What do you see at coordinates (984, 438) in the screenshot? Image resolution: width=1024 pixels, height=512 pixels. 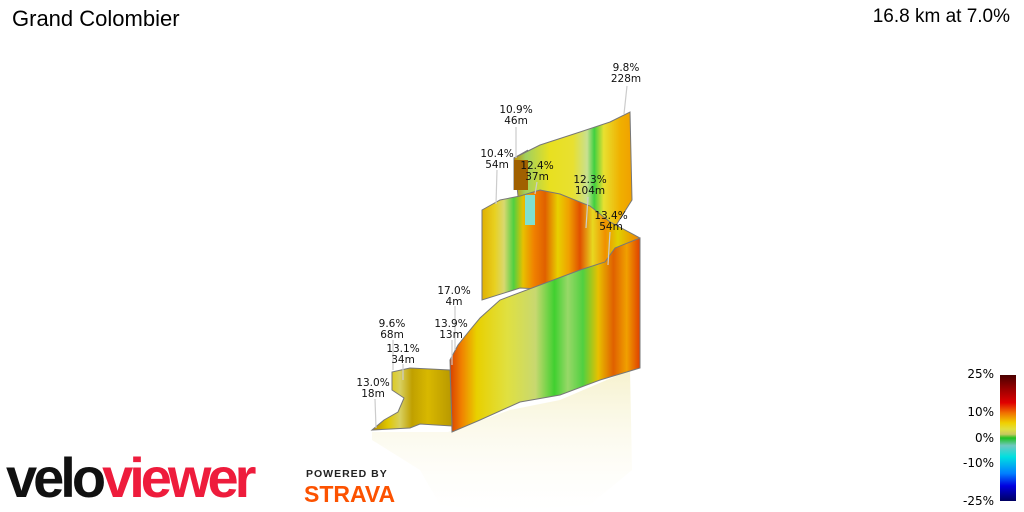 I see `legend-tick-0: 0%` at bounding box center [984, 438].